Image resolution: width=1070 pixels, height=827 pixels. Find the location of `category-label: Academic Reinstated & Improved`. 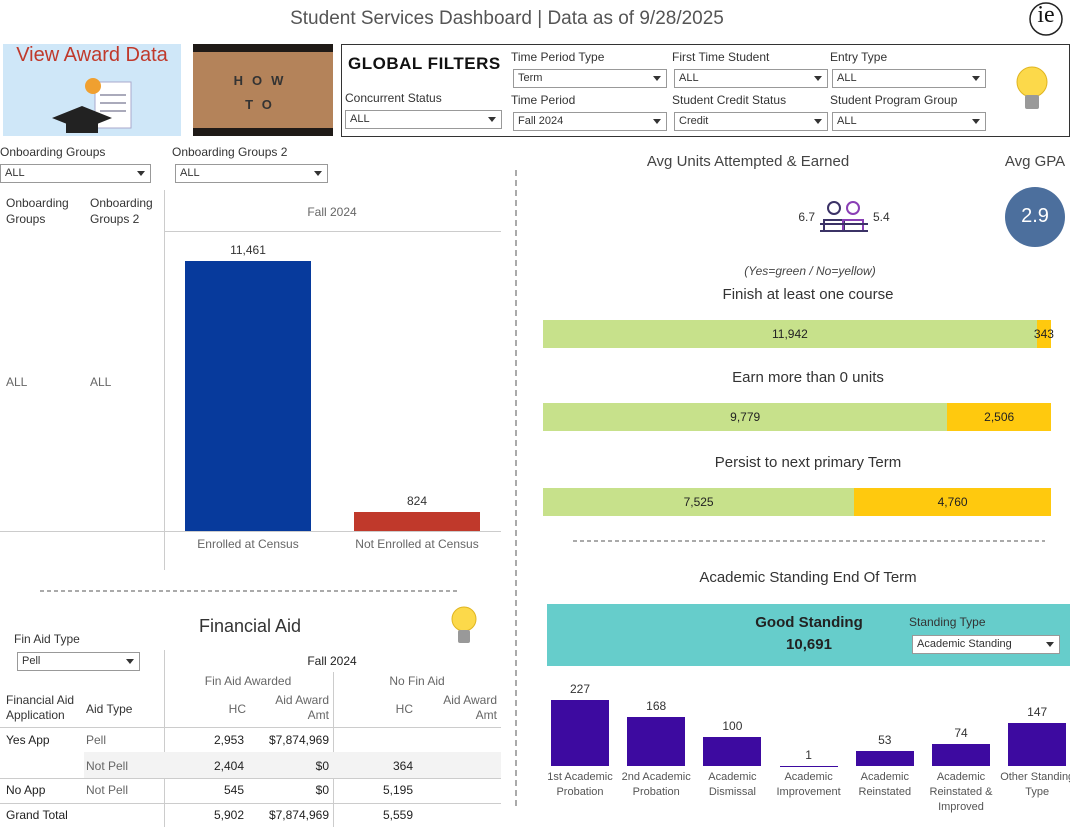

category-label: Academic Reinstated & Improved is located at coordinates (961, 792).